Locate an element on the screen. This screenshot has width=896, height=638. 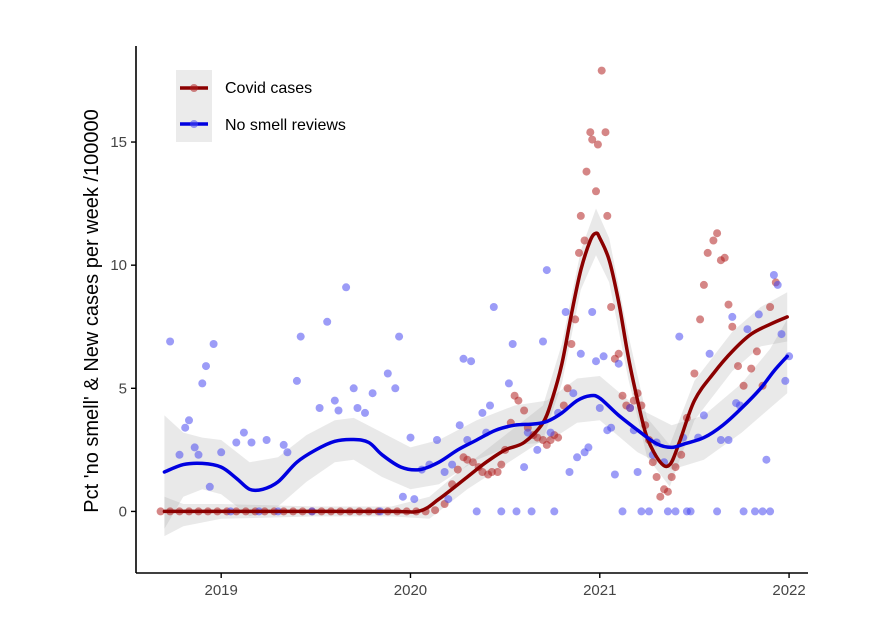
y-tick-label: 0 is located at coordinates (123, 511).